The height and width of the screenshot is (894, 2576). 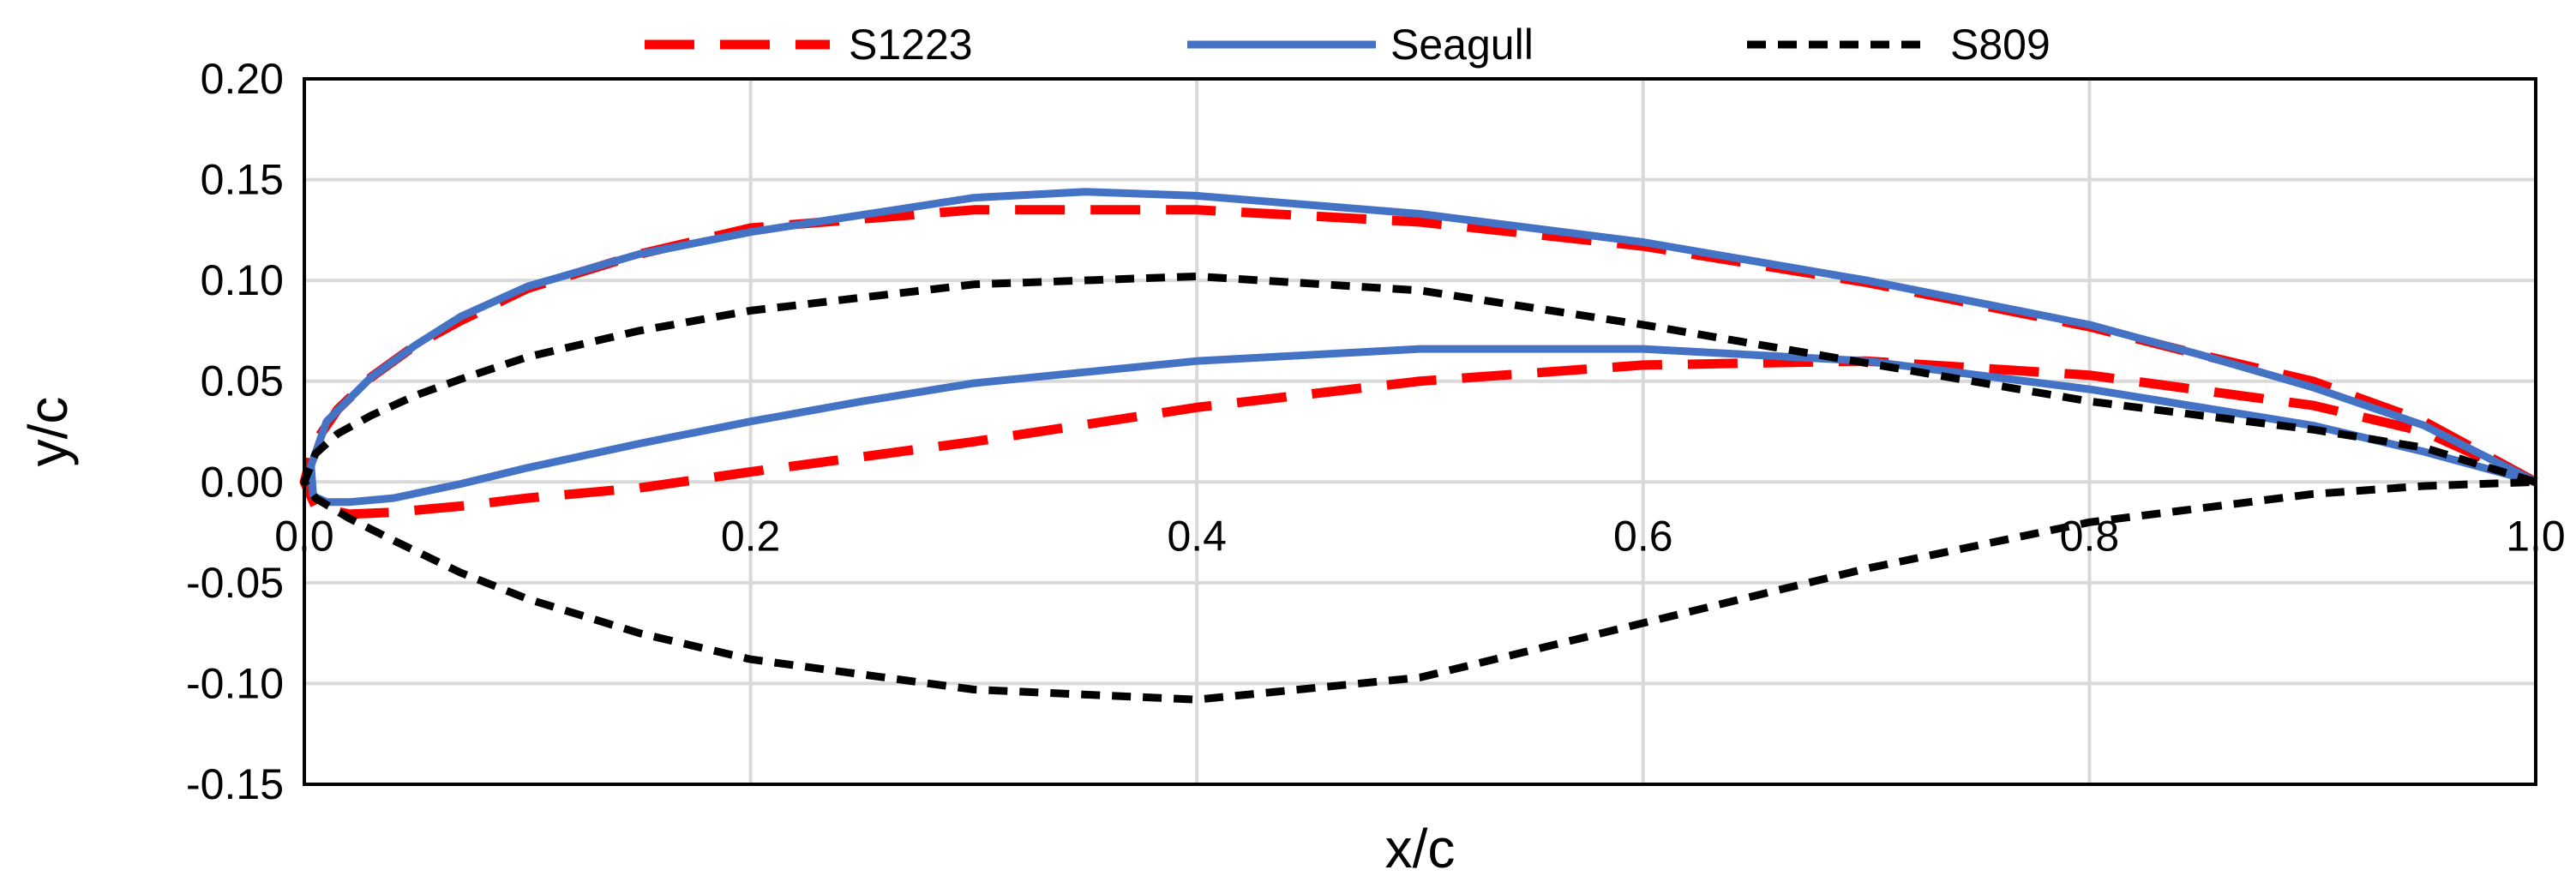 I want to click on y-tick-label: -0.10, so click(x=235, y=683).